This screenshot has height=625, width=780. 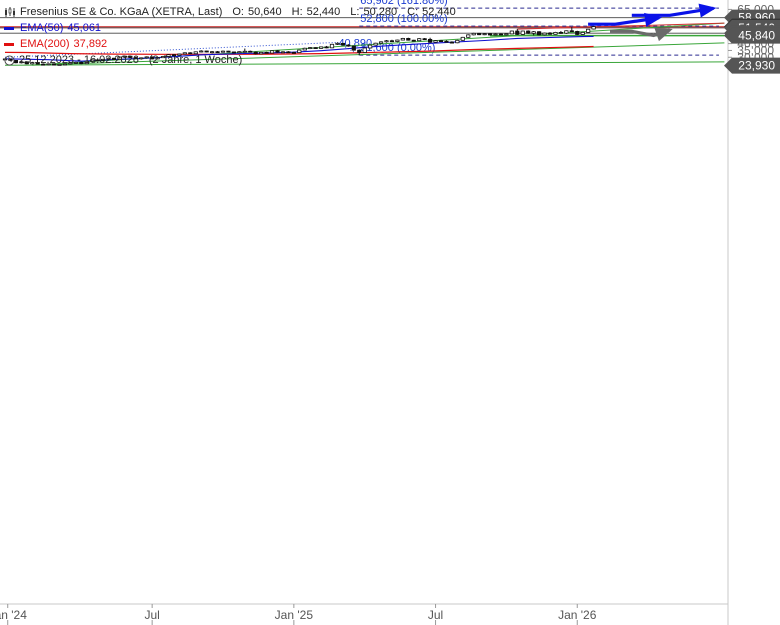 What do you see at coordinates (355, 12) in the screenshot?
I see `low-label: L:` at bounding box center [355, 12].